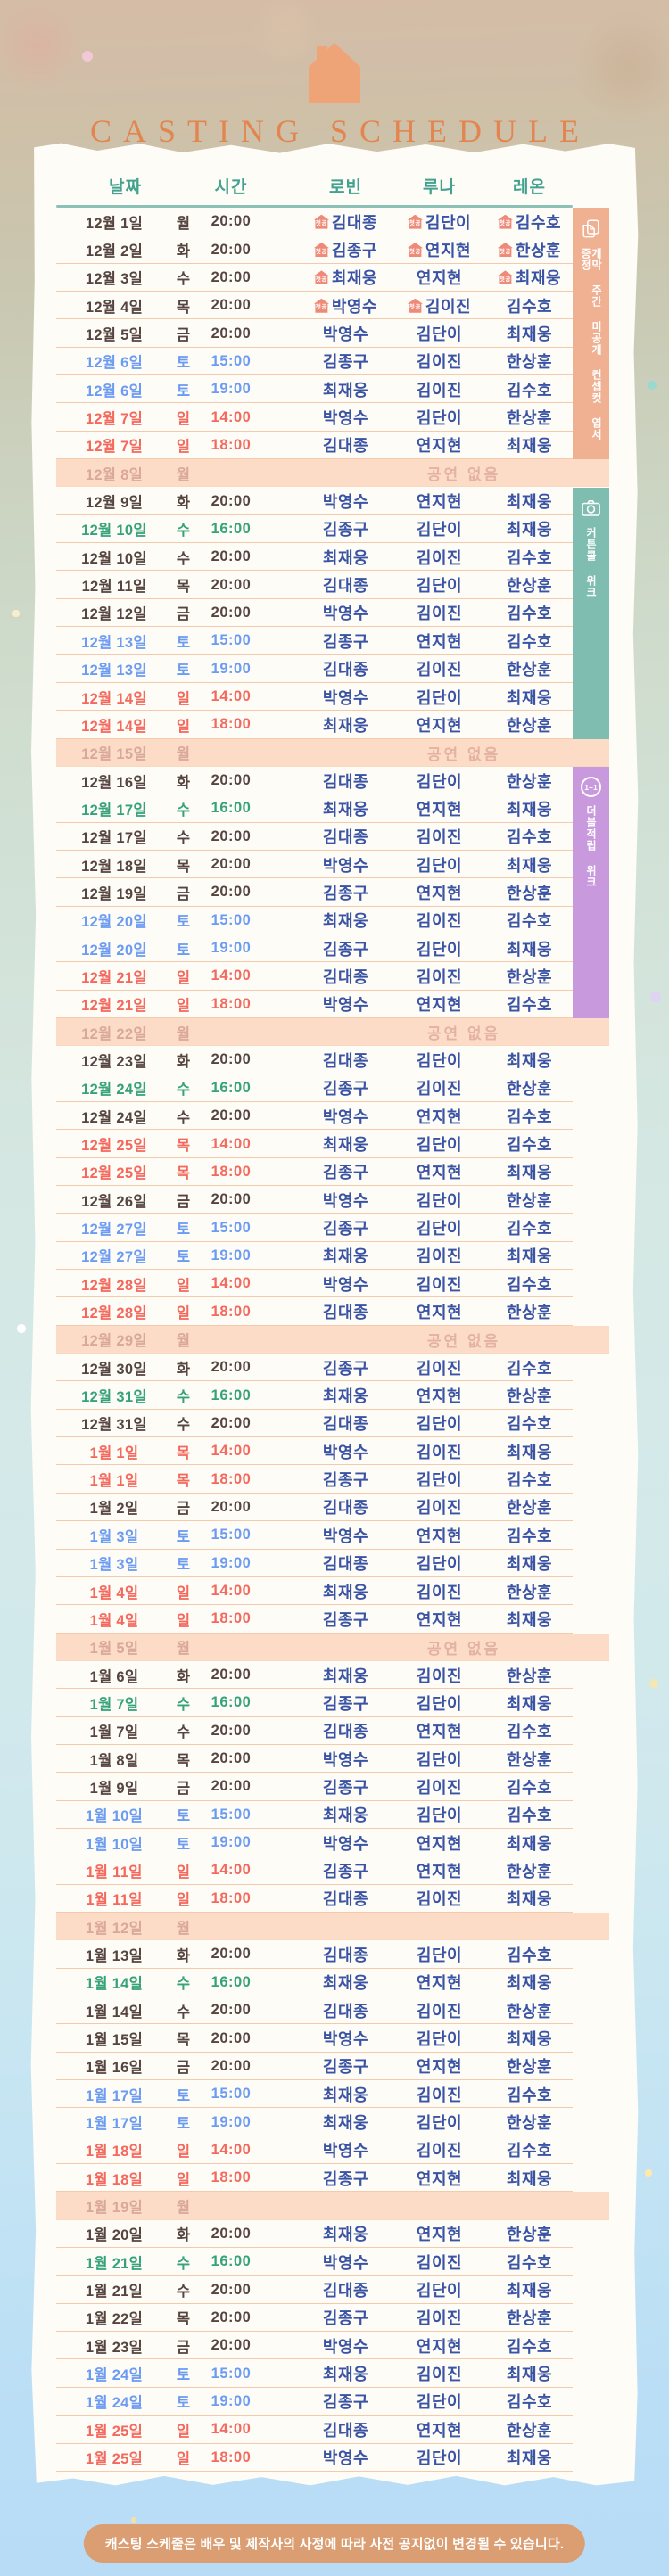 The height and width of the screenshot is (2576, 669). Describe the element at coordinates (114, 726) in the screenshot. I see `date-cell: 12월 14일` at that location.